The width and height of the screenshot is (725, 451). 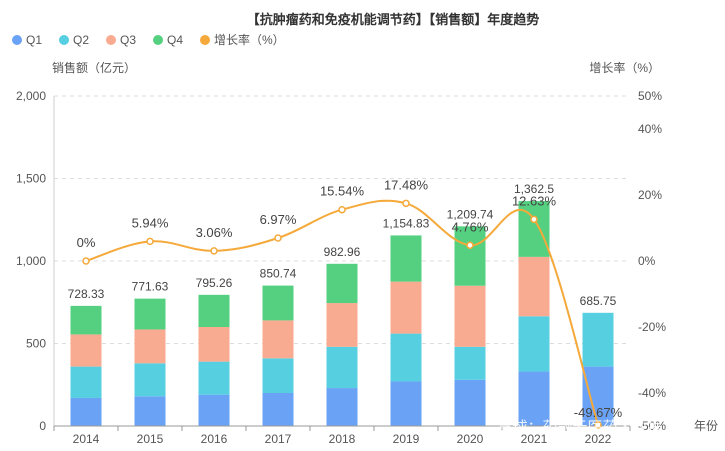 I want to click on x-tick-label: 2018, so click(x=342, y=439).